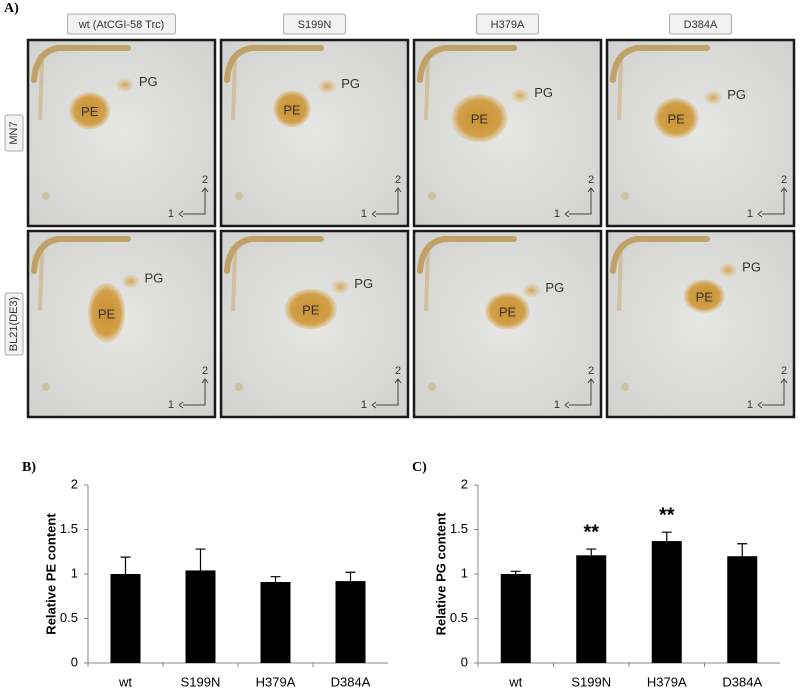 The height and width of the screenshot is (689, 800). What do you see at coordinates (419, 467) in the screenshot?
I see `panel-label: C)` at bounding box center [419, 467].